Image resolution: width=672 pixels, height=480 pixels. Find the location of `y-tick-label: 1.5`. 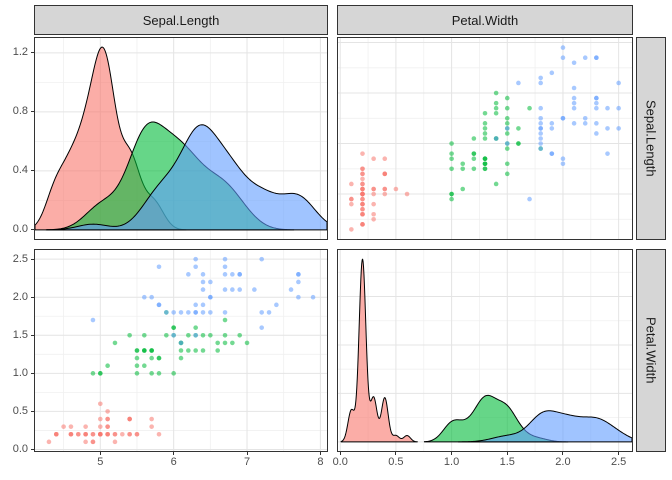

y-tick-label: 1.5 is located at coordinates (20, 334).